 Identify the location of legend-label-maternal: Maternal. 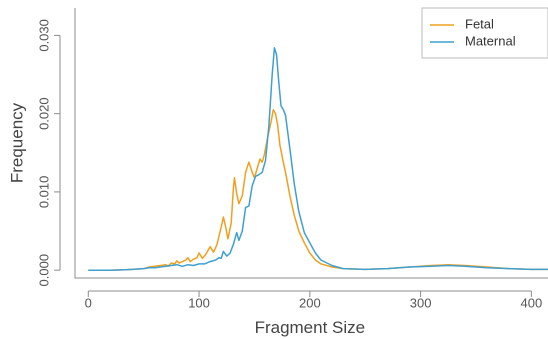
(490, 40).